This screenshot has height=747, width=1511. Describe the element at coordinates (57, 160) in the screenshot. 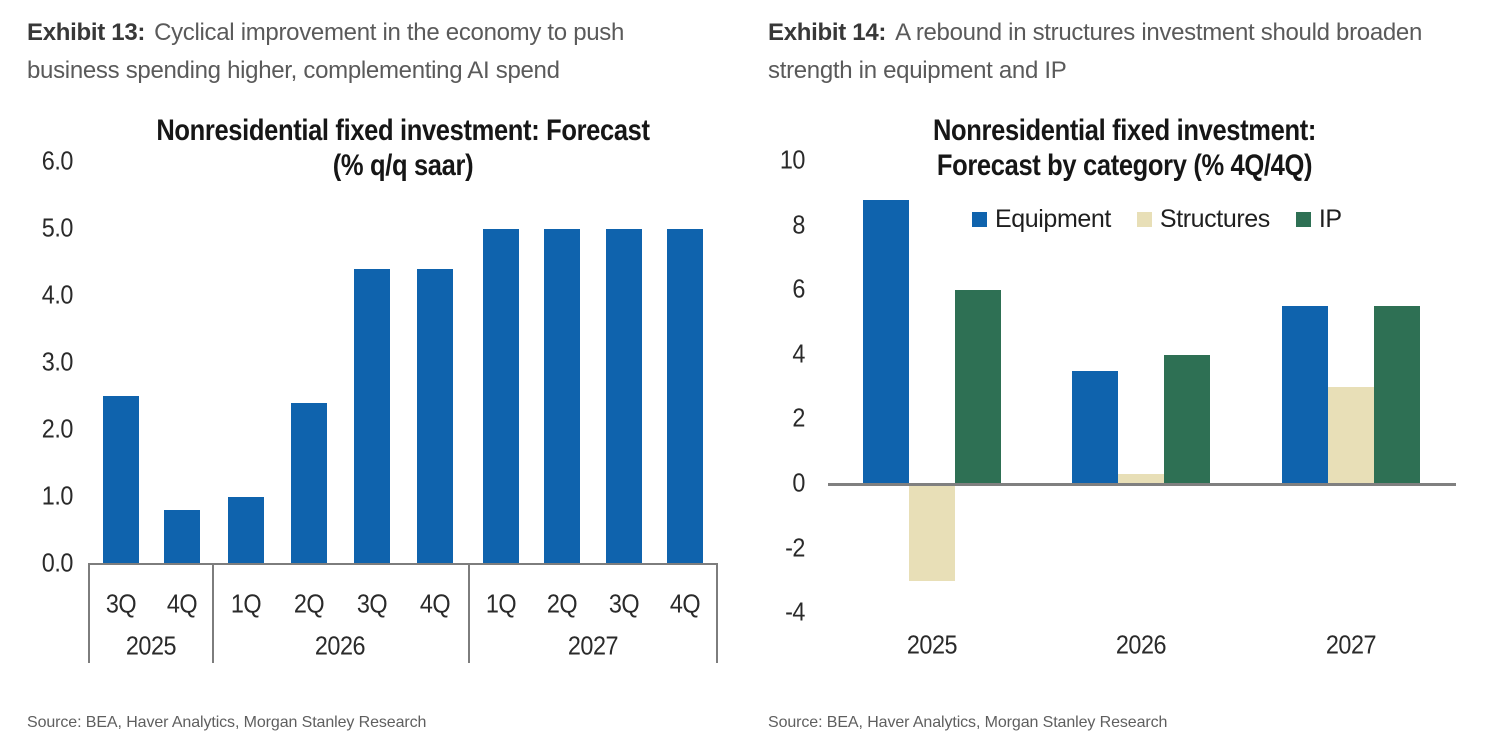

I see `y-axis-tick-label: 6.0` at that location.